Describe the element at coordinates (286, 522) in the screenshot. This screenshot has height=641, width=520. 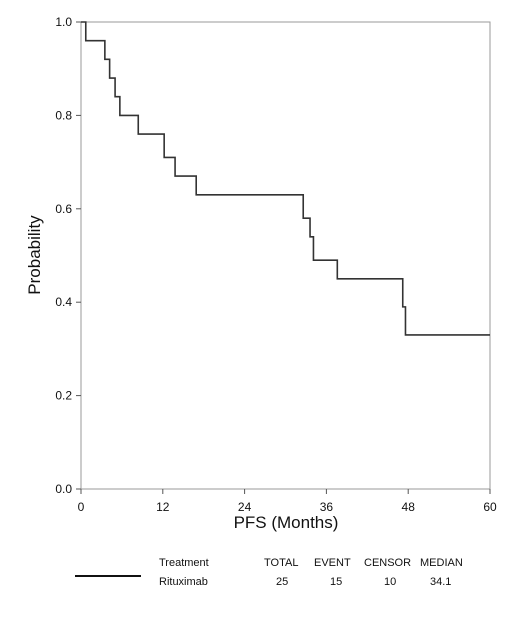
I see `x-axis-title: PFS (Months)` at that location.